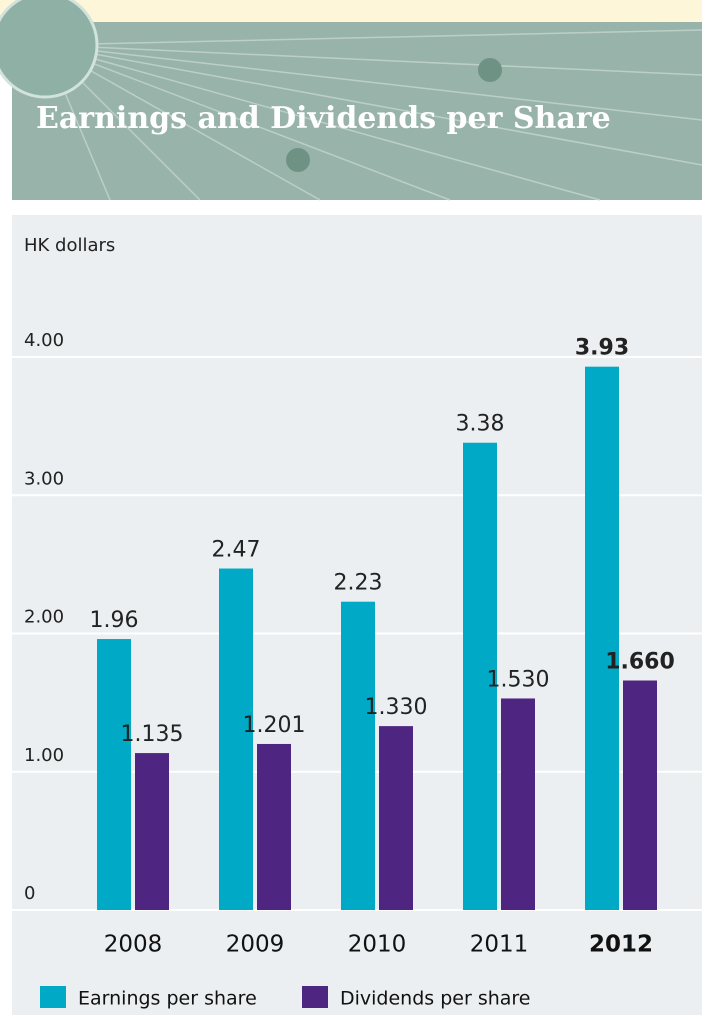 This screenshot has height=1019, width=702. I want to click on value-label: 1.530, so click(518, 679).